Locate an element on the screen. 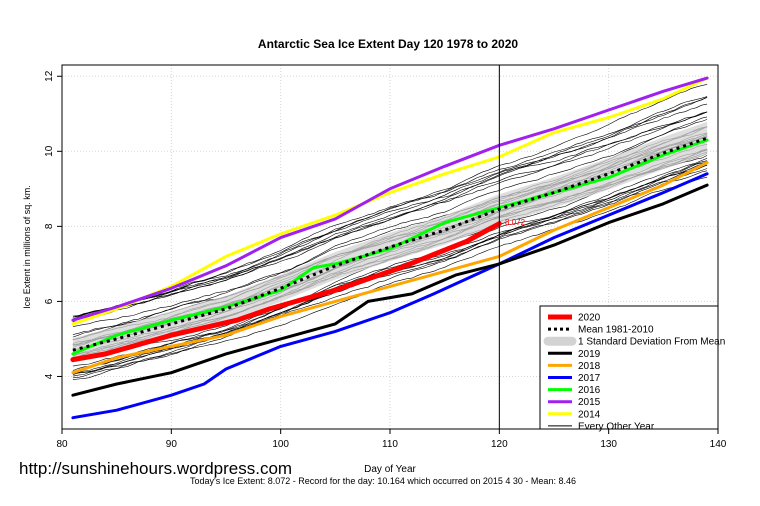 The image size is (760, 506). watermark: http://sunshinehours.wordpress.com is located at coordinates (155, 468).